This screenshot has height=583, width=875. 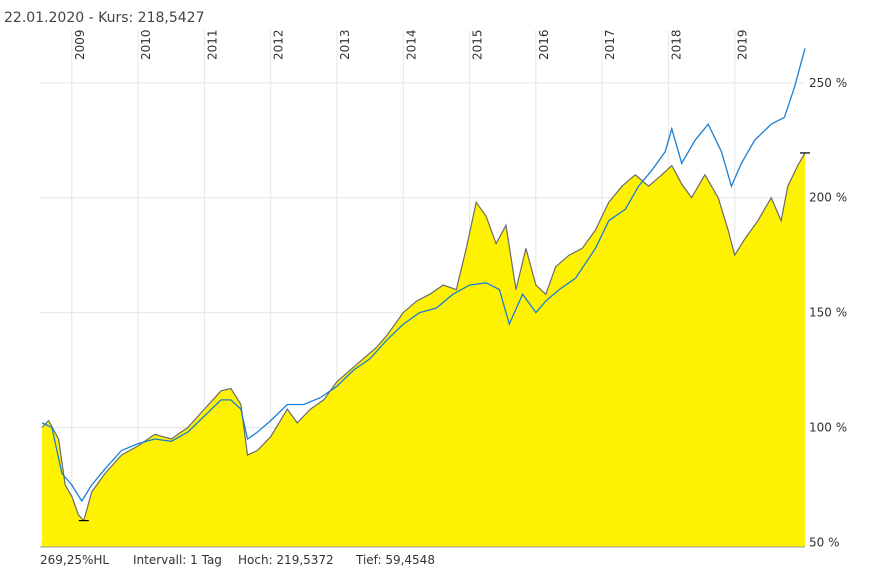 I want to click on x-tick-label: 2009, so click(x=80, y=44).